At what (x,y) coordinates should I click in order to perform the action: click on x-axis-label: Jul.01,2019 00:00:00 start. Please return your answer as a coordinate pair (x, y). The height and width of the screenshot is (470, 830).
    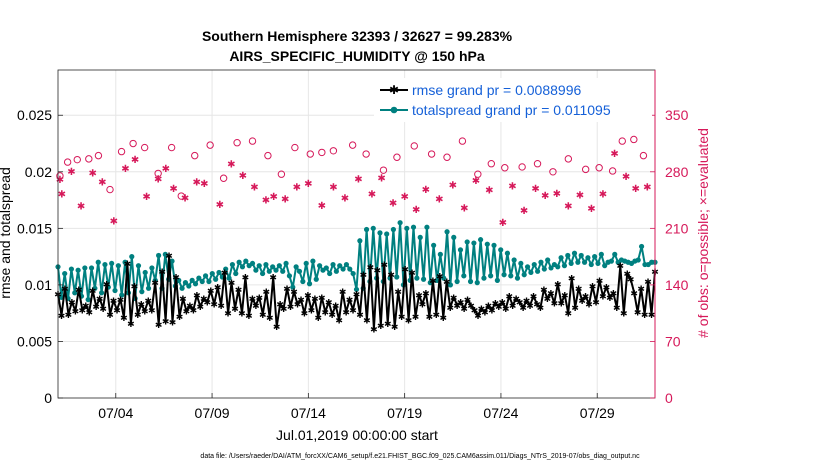
    Looking at the image, I should click on (357, 435).